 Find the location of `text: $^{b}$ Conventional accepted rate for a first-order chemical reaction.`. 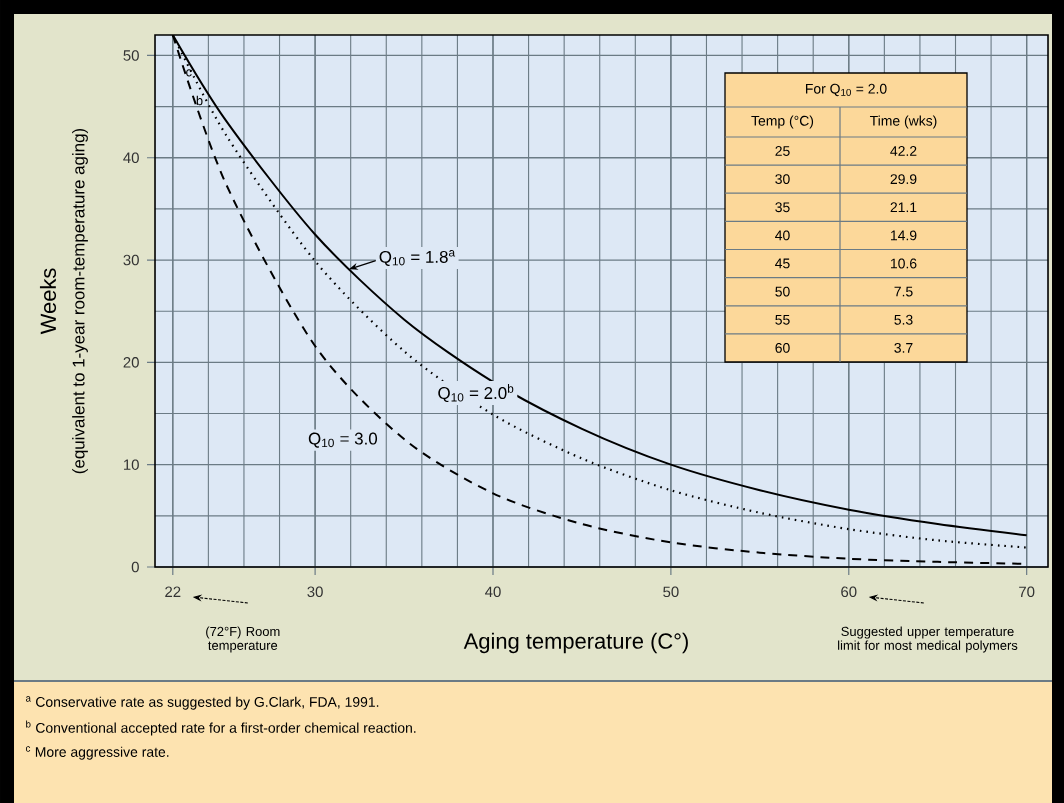

text: $^{b}$ Conventional accepted rate for a first-order chemical reaction. is located at coordinates (221, 728).